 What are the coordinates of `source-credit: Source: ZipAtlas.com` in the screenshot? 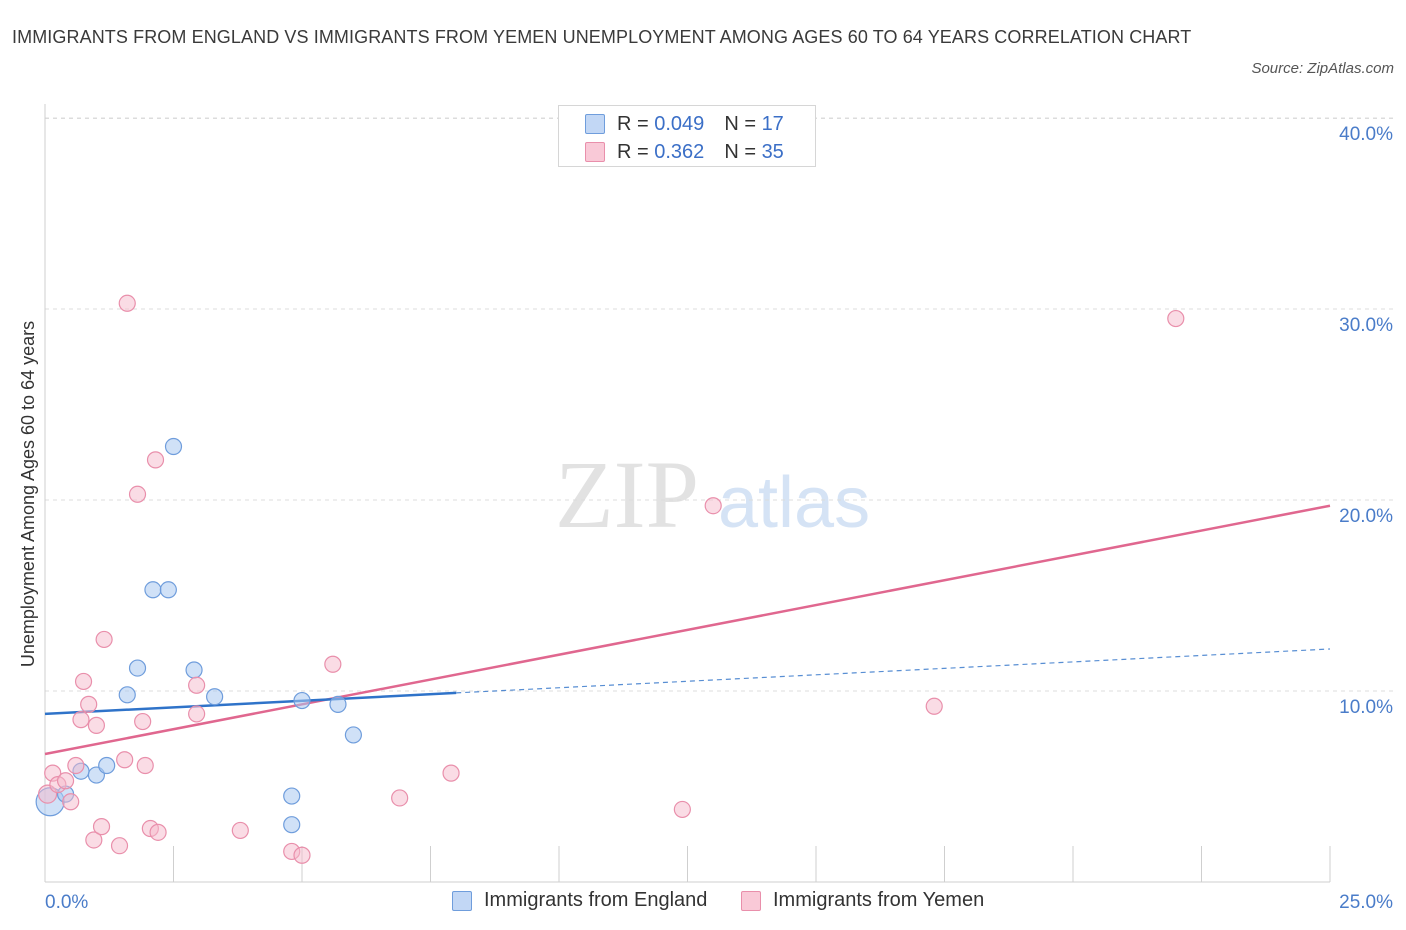 It's located at (1322, 68).